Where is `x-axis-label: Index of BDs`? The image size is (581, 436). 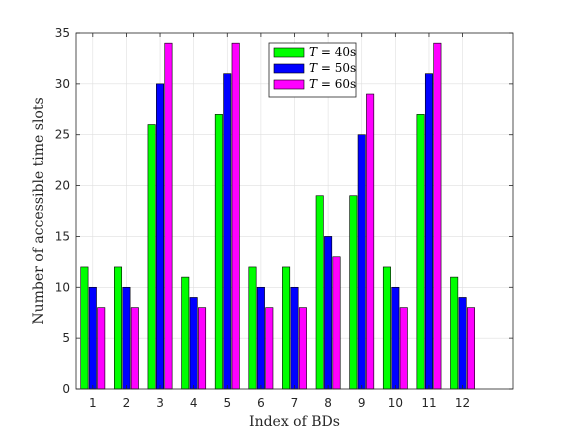 x-axis-label: Index of BDs is located at coordinates (294, 422).